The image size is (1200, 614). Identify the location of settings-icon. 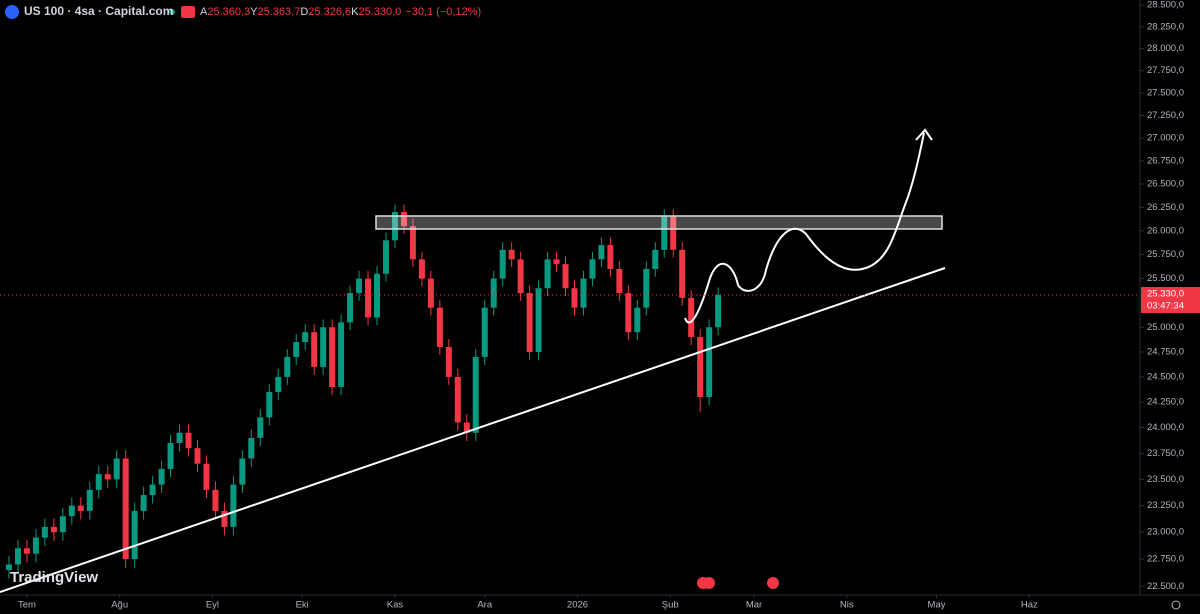
(1176, 605).